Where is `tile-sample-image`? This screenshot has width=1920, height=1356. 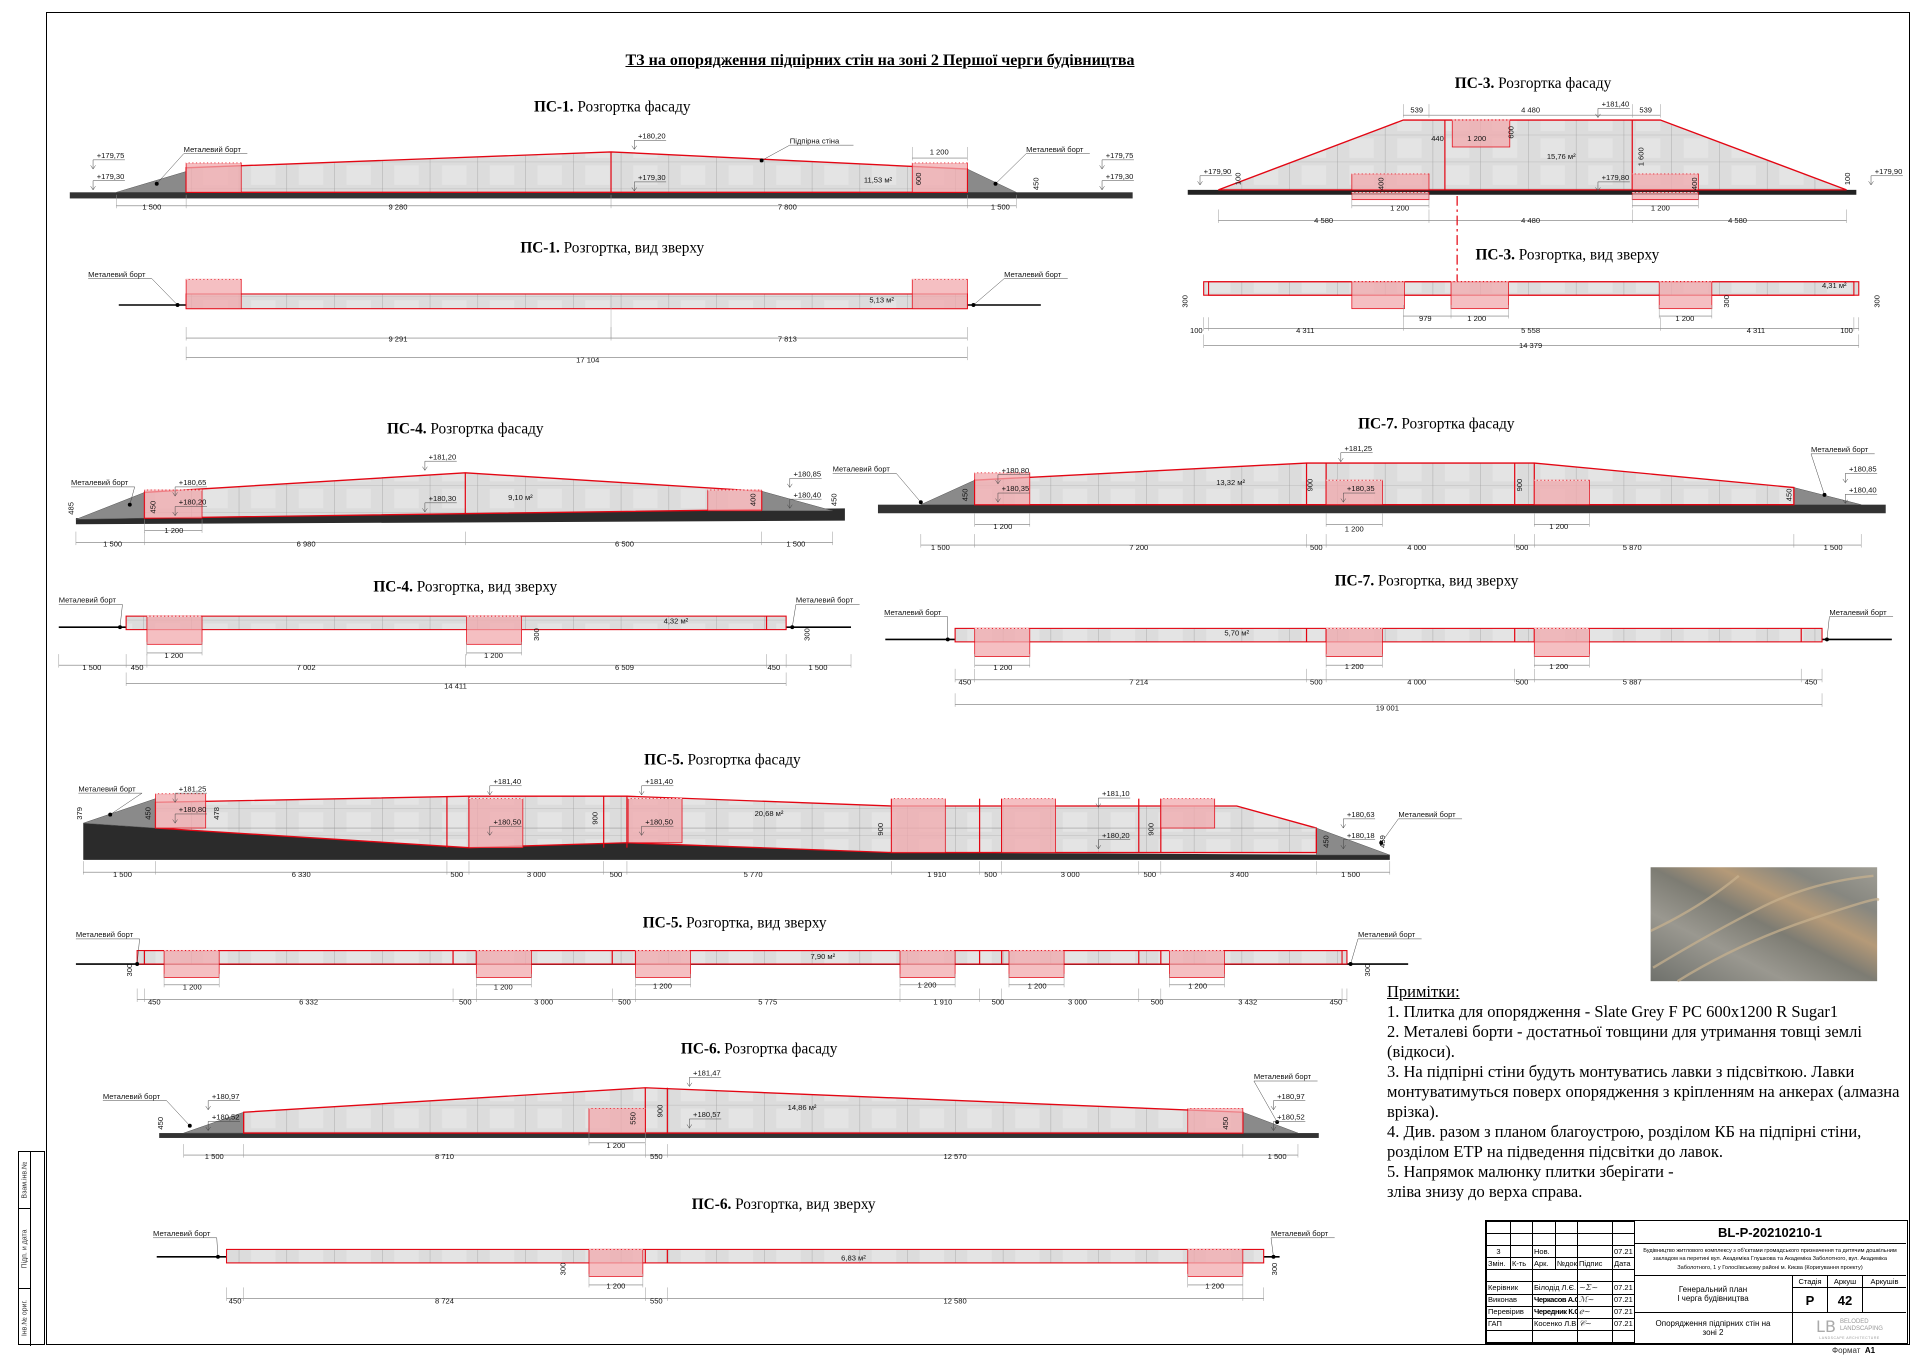 tile-sample-image is located at coordinates (1764, 924).